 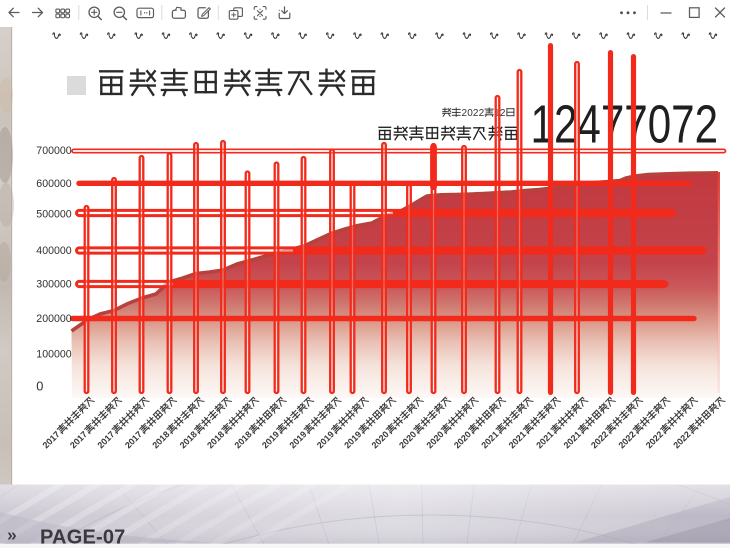 What do you see at coordinates (625, 125) in the screenshot?
I see `svg-text: 12477072` at bounding box center [625, 125].